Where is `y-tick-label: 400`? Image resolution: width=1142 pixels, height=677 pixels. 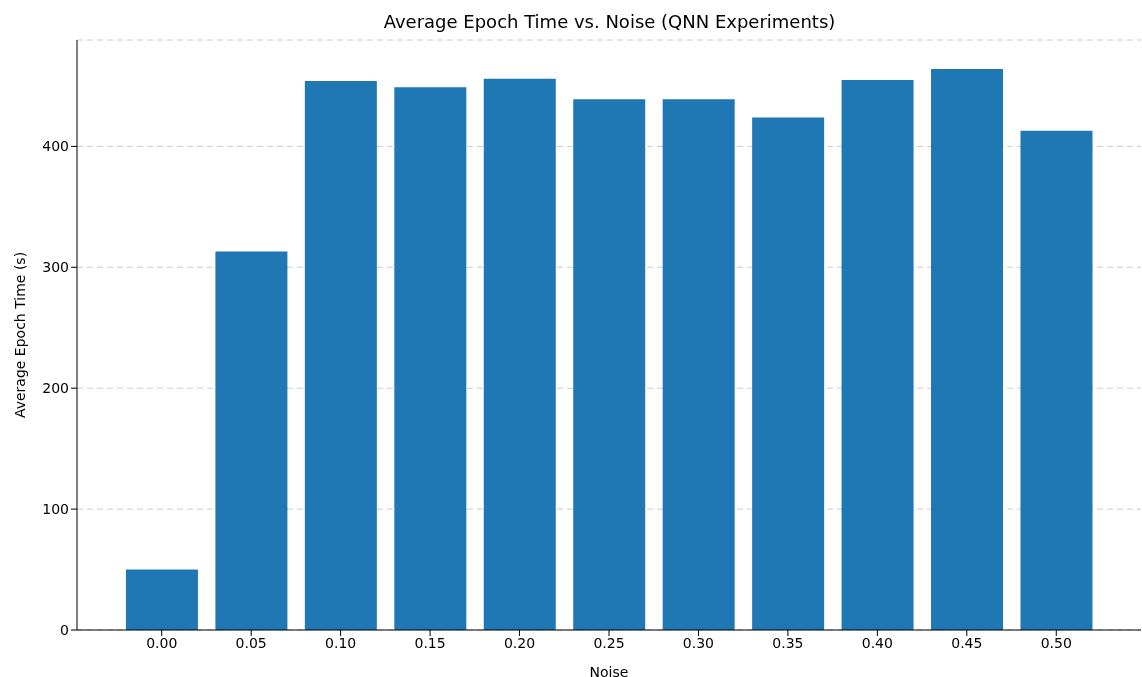 y-tick-label: 400 is located at coordinates (55, 146).